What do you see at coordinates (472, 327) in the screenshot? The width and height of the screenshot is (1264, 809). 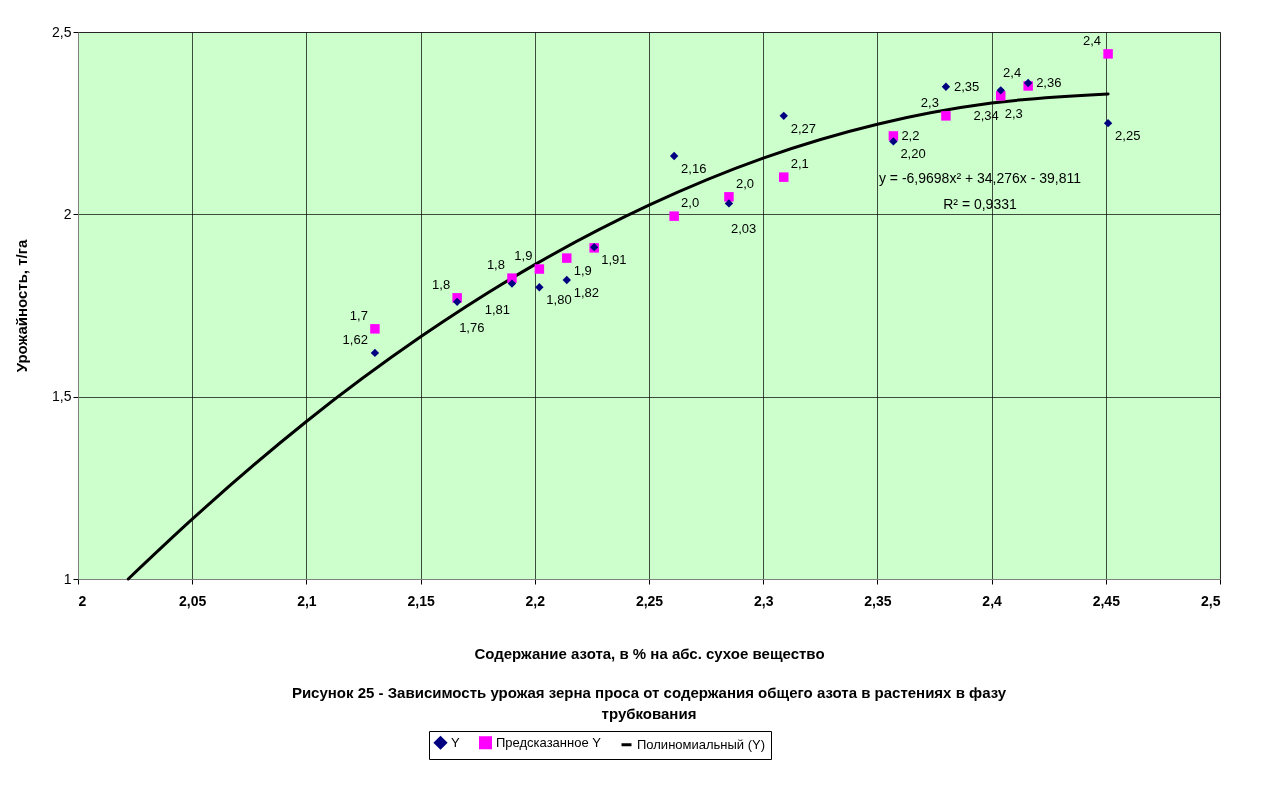 I see `data-label: 1,76` at bounding box center [472, 327].